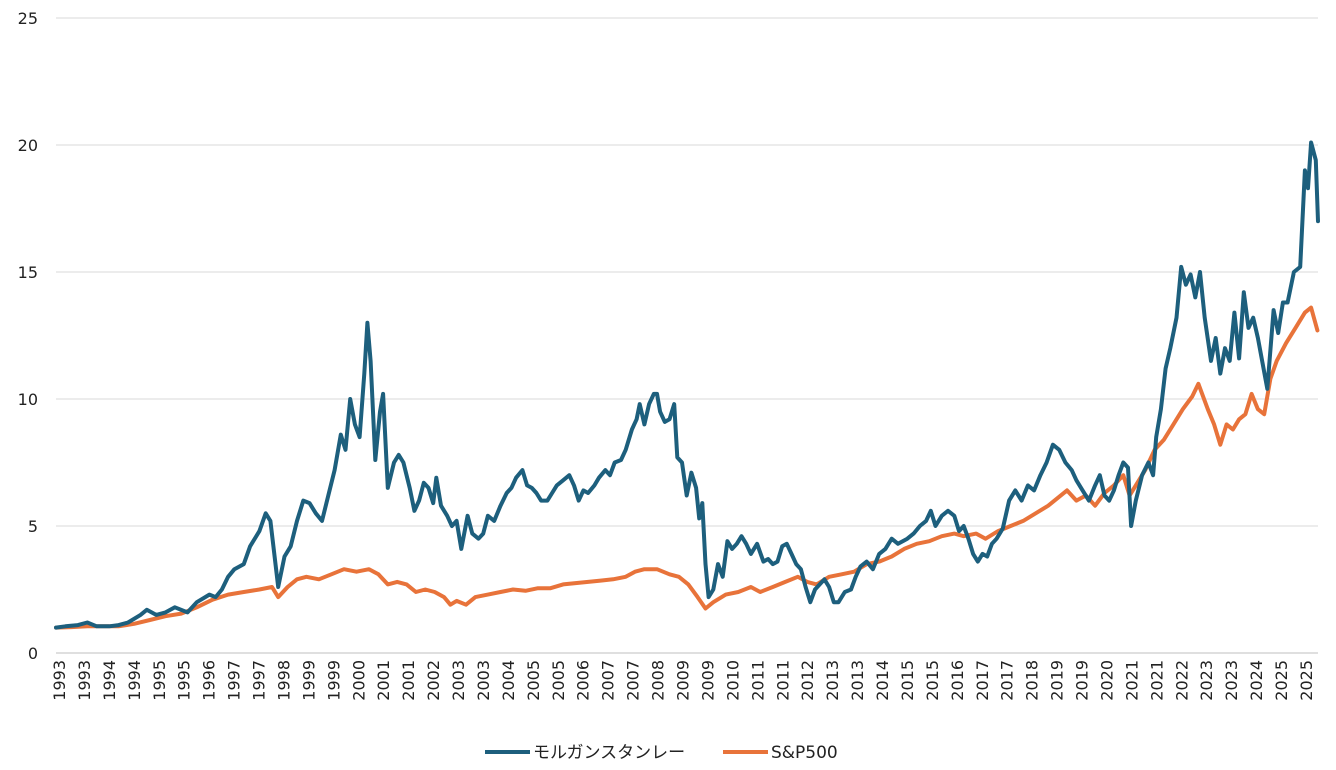  I want to click on y-tick-label: 20, so click(28, 145).